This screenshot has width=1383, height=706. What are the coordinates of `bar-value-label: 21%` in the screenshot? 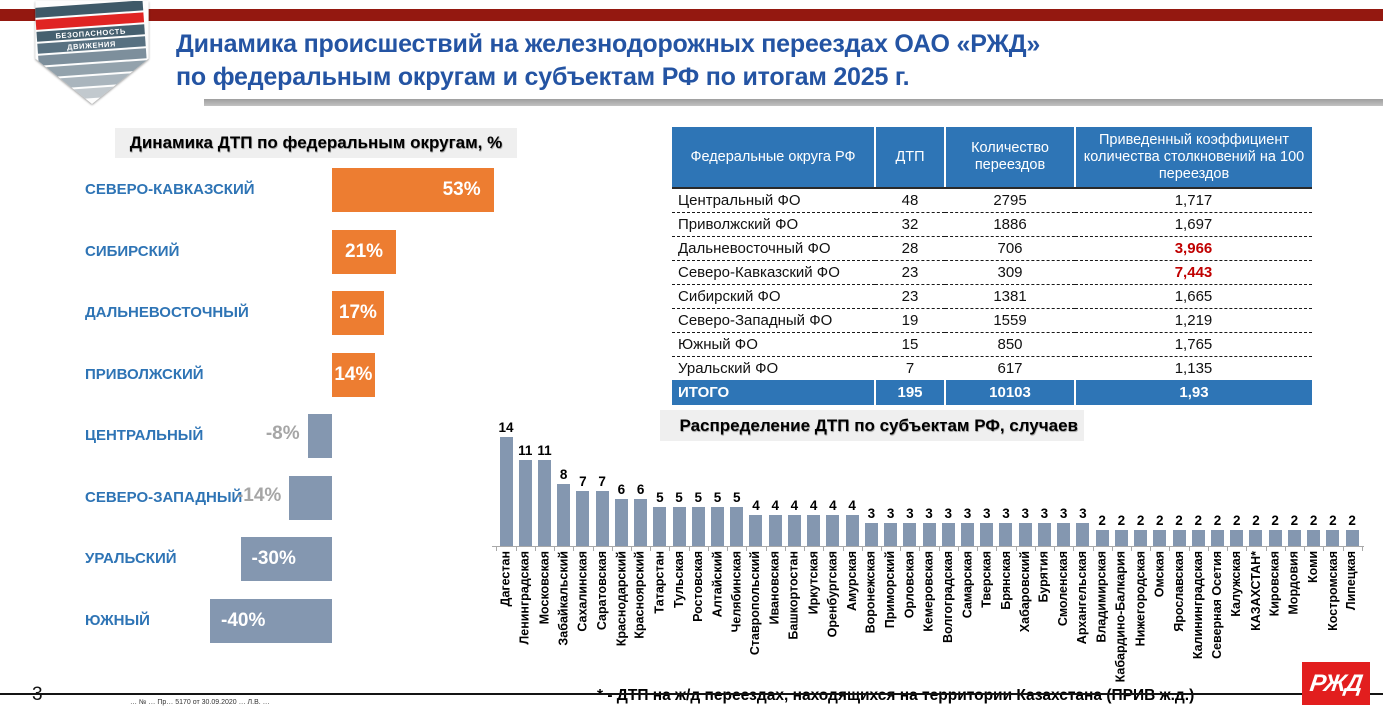 It's located at (364, 251).